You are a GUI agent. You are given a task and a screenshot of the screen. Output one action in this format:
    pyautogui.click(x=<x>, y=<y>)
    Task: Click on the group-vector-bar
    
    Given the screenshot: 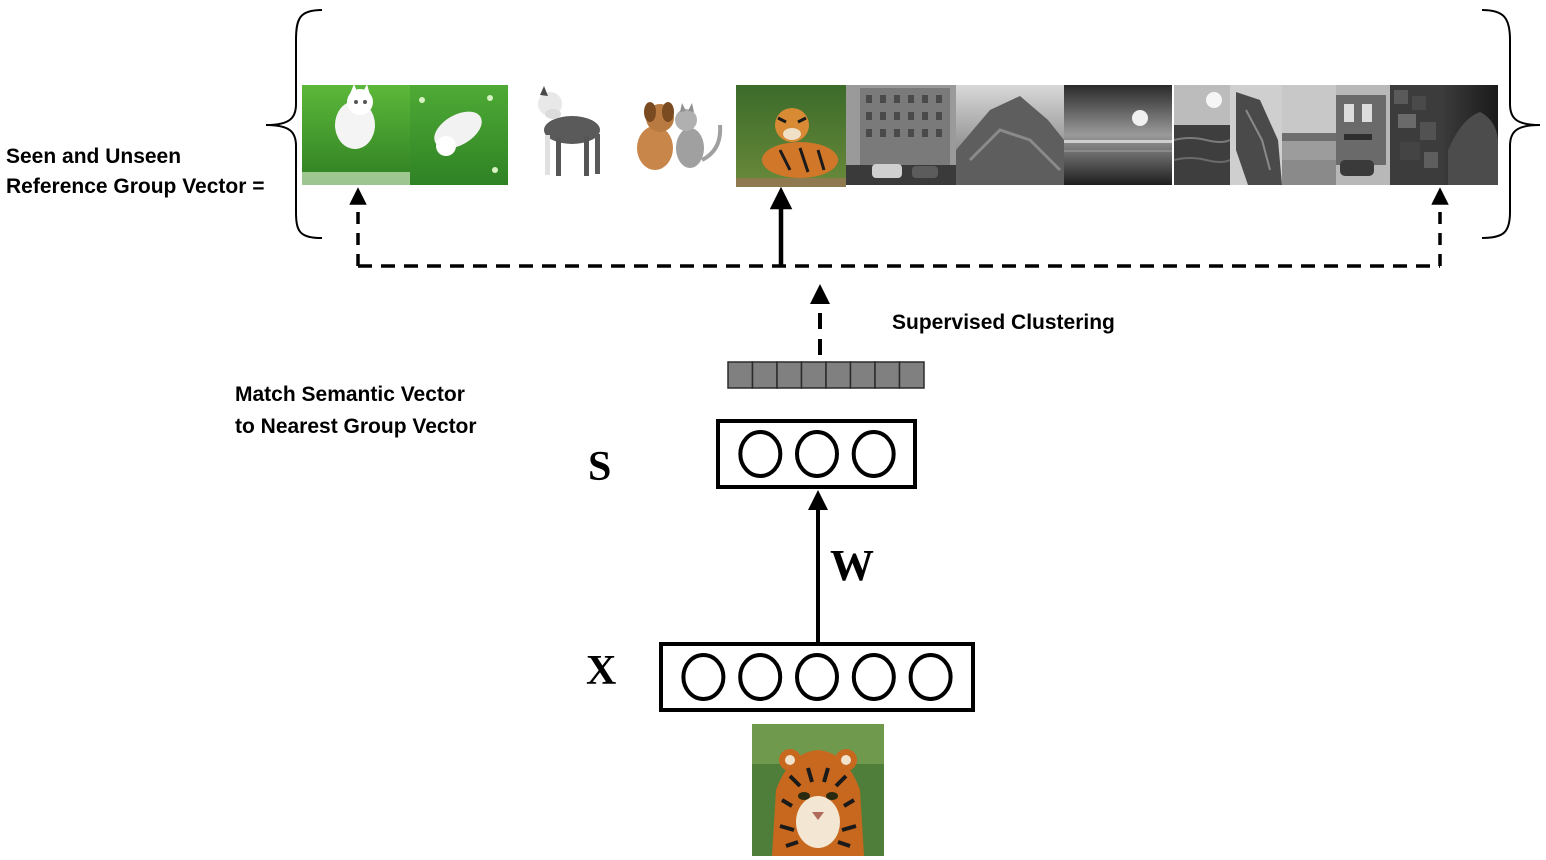 What is the action you would take?
    pyautogui.click(x=826, y=375)
    